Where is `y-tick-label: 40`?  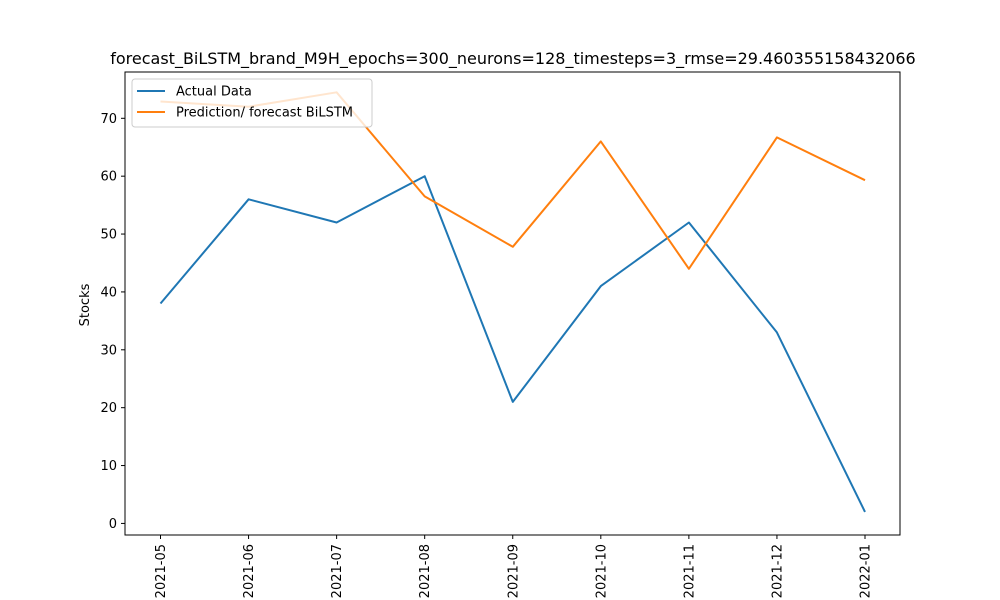 y-tick-label: 40 is located at coordinates (108, 292).